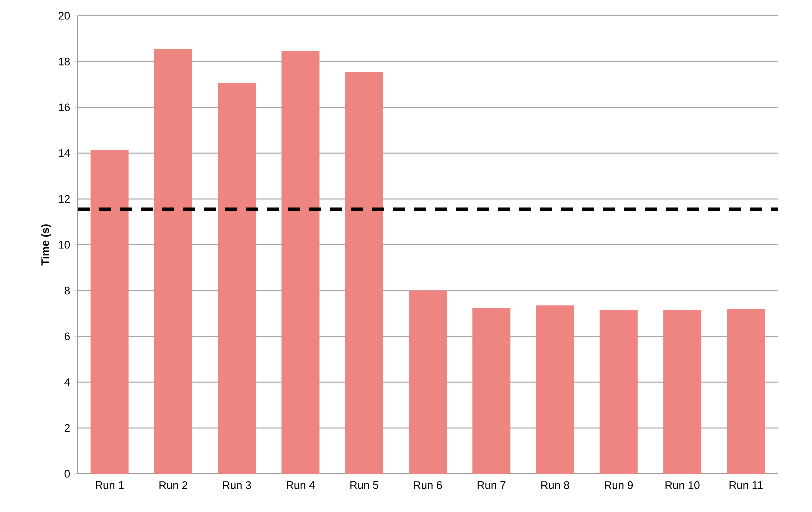  I want to click on x-tick-label: Run 2, so click(174, 486).